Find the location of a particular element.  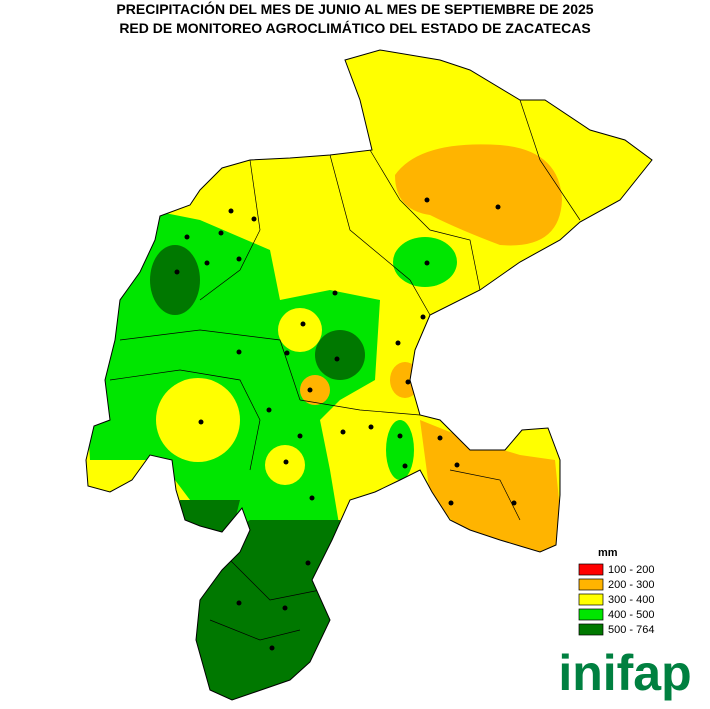

legend-title: mm is located at coordinates (608, 553).